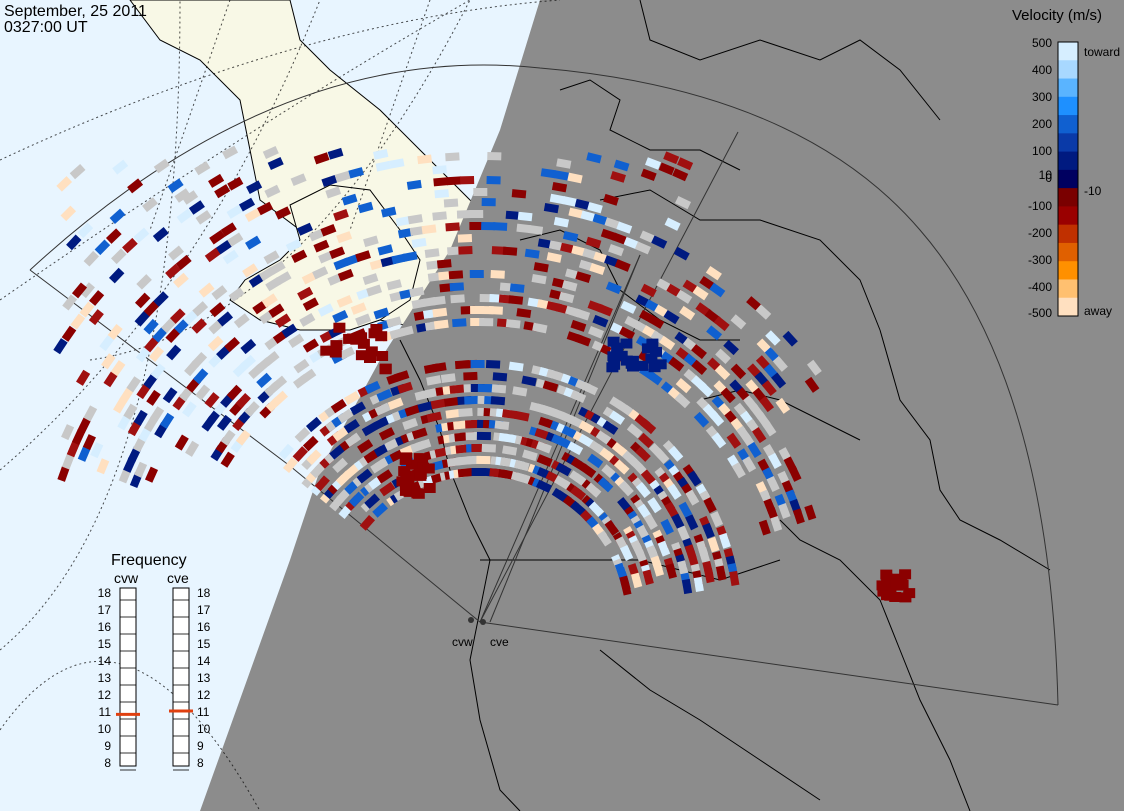 The image size is (1124, 811). Describe the element at coordinates (1042, 124) in the screenshot. I see `colorbar-tick-label: 200` at that location.